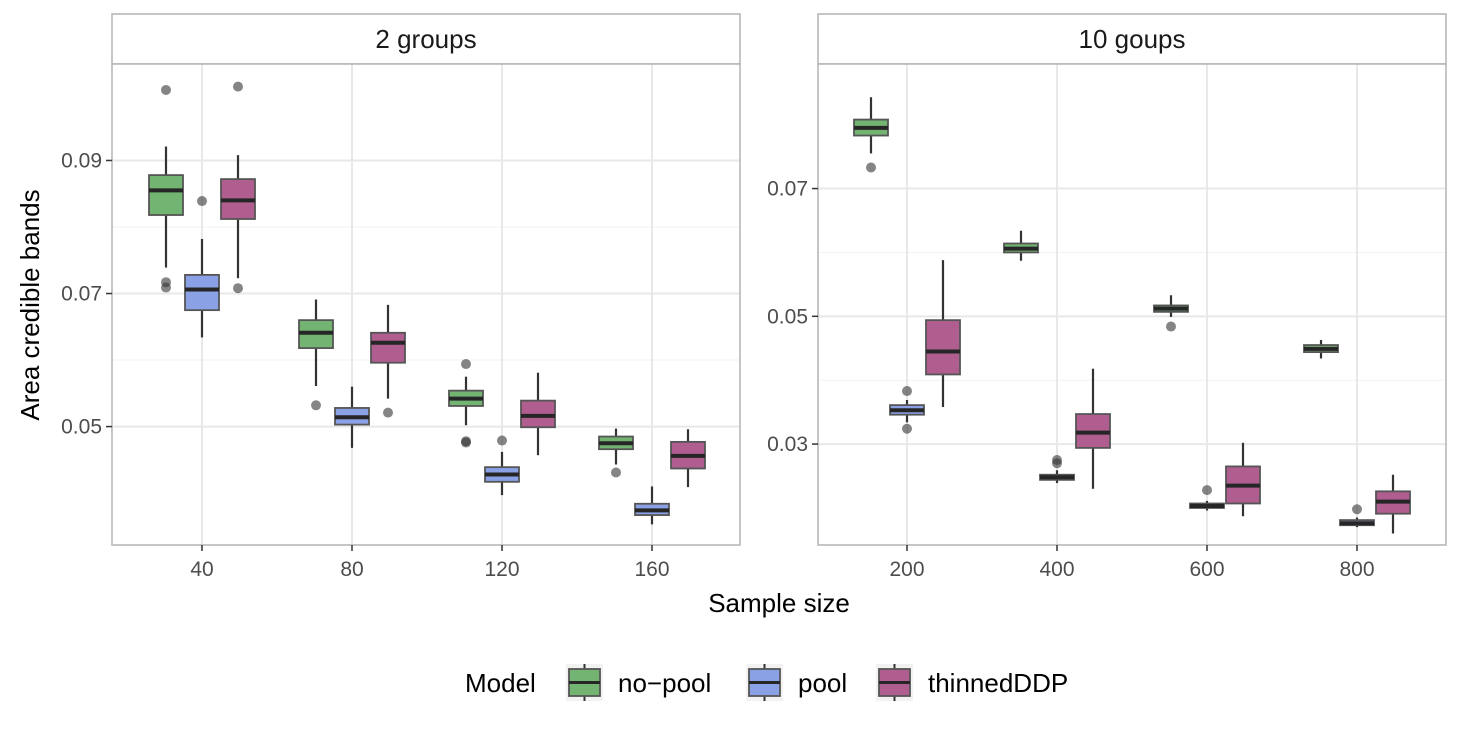 The image size is (1461, 731). I want to click on legend-entry: pool, so click(796, 682).